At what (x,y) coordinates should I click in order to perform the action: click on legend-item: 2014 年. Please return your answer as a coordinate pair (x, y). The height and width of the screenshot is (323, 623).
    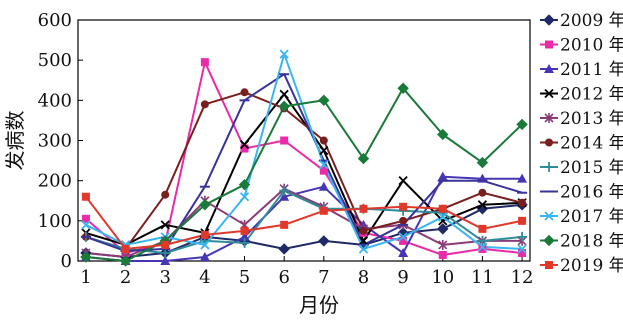
    Looking at the image, I should click on (581, 144).